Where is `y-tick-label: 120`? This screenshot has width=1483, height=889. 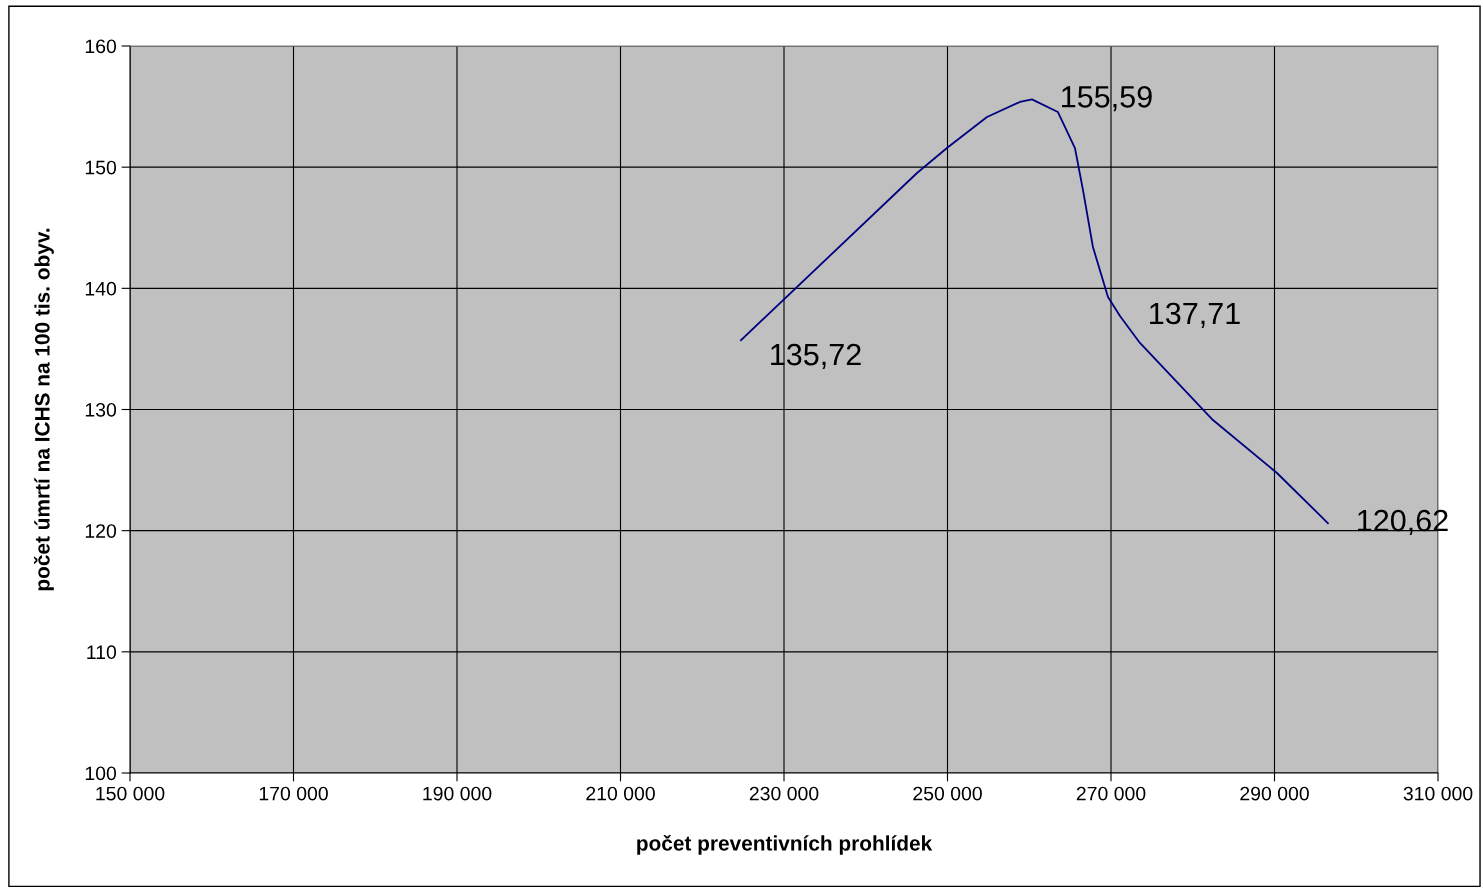 y-tick-label: 120 is located at coordinates (101, 531).